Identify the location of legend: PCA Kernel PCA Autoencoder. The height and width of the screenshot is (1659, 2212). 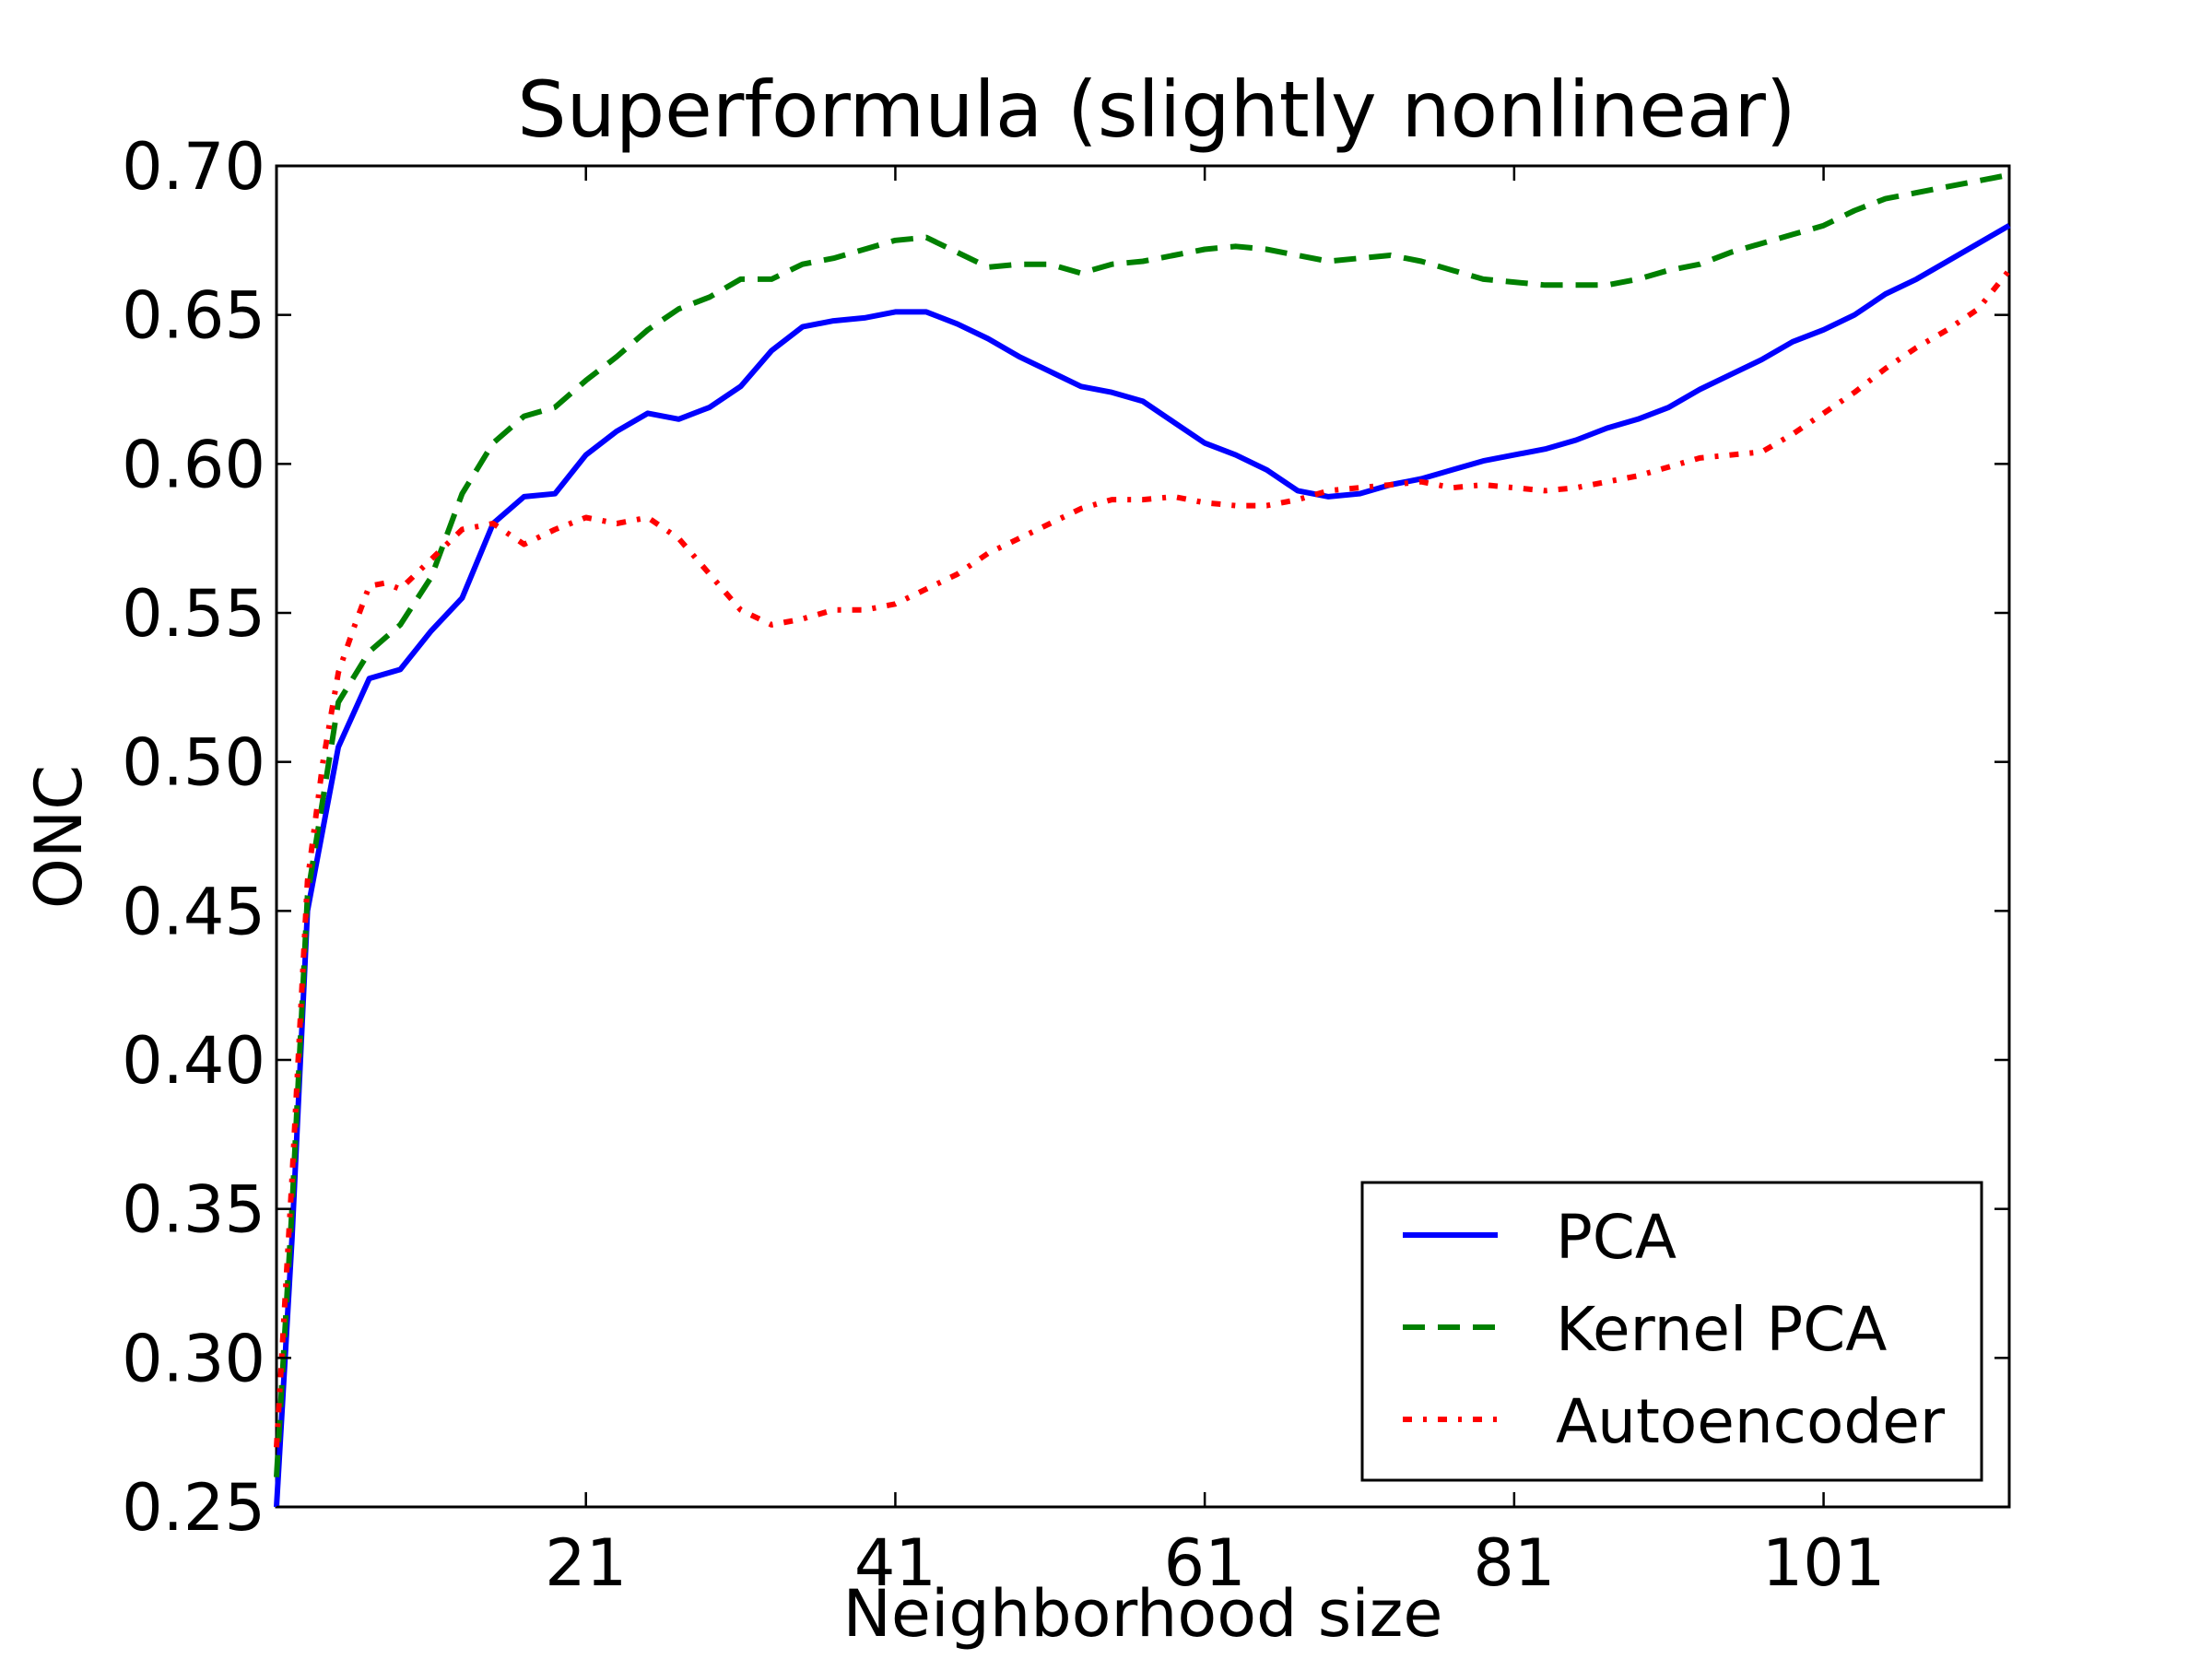
(1671, 1331).